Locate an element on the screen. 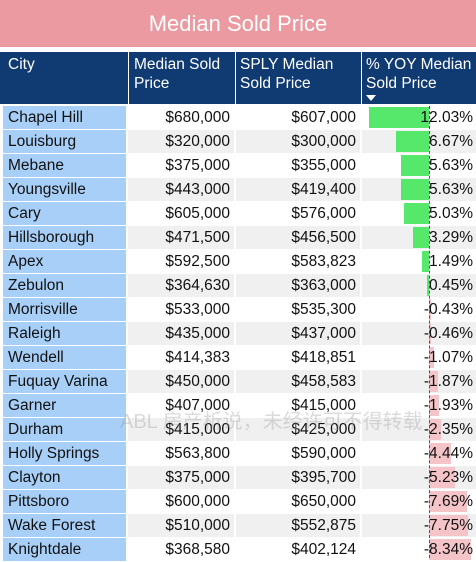 The image size is (476, 562). city-cell: Youngsville is located at coordinates (64, 189).